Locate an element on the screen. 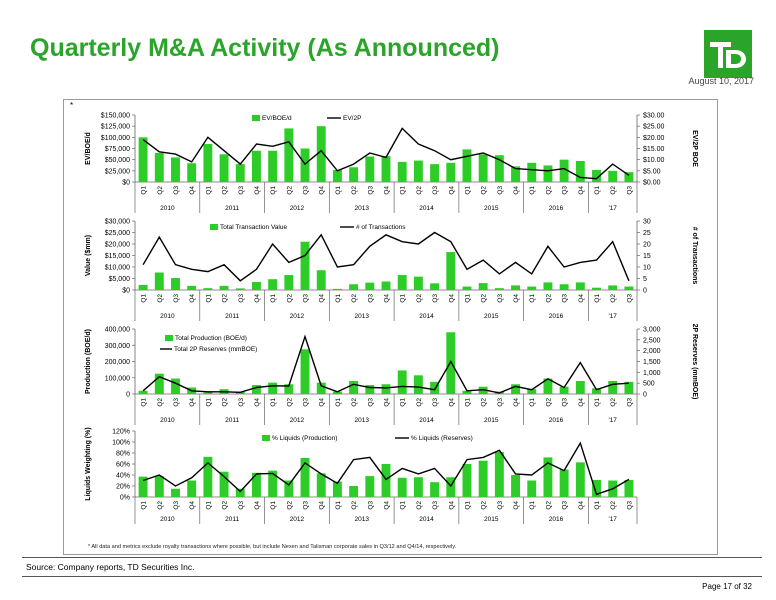 This screenshot has width=776, height=600. y-tick-label: $125,000 is located at coordinates (115, 127).